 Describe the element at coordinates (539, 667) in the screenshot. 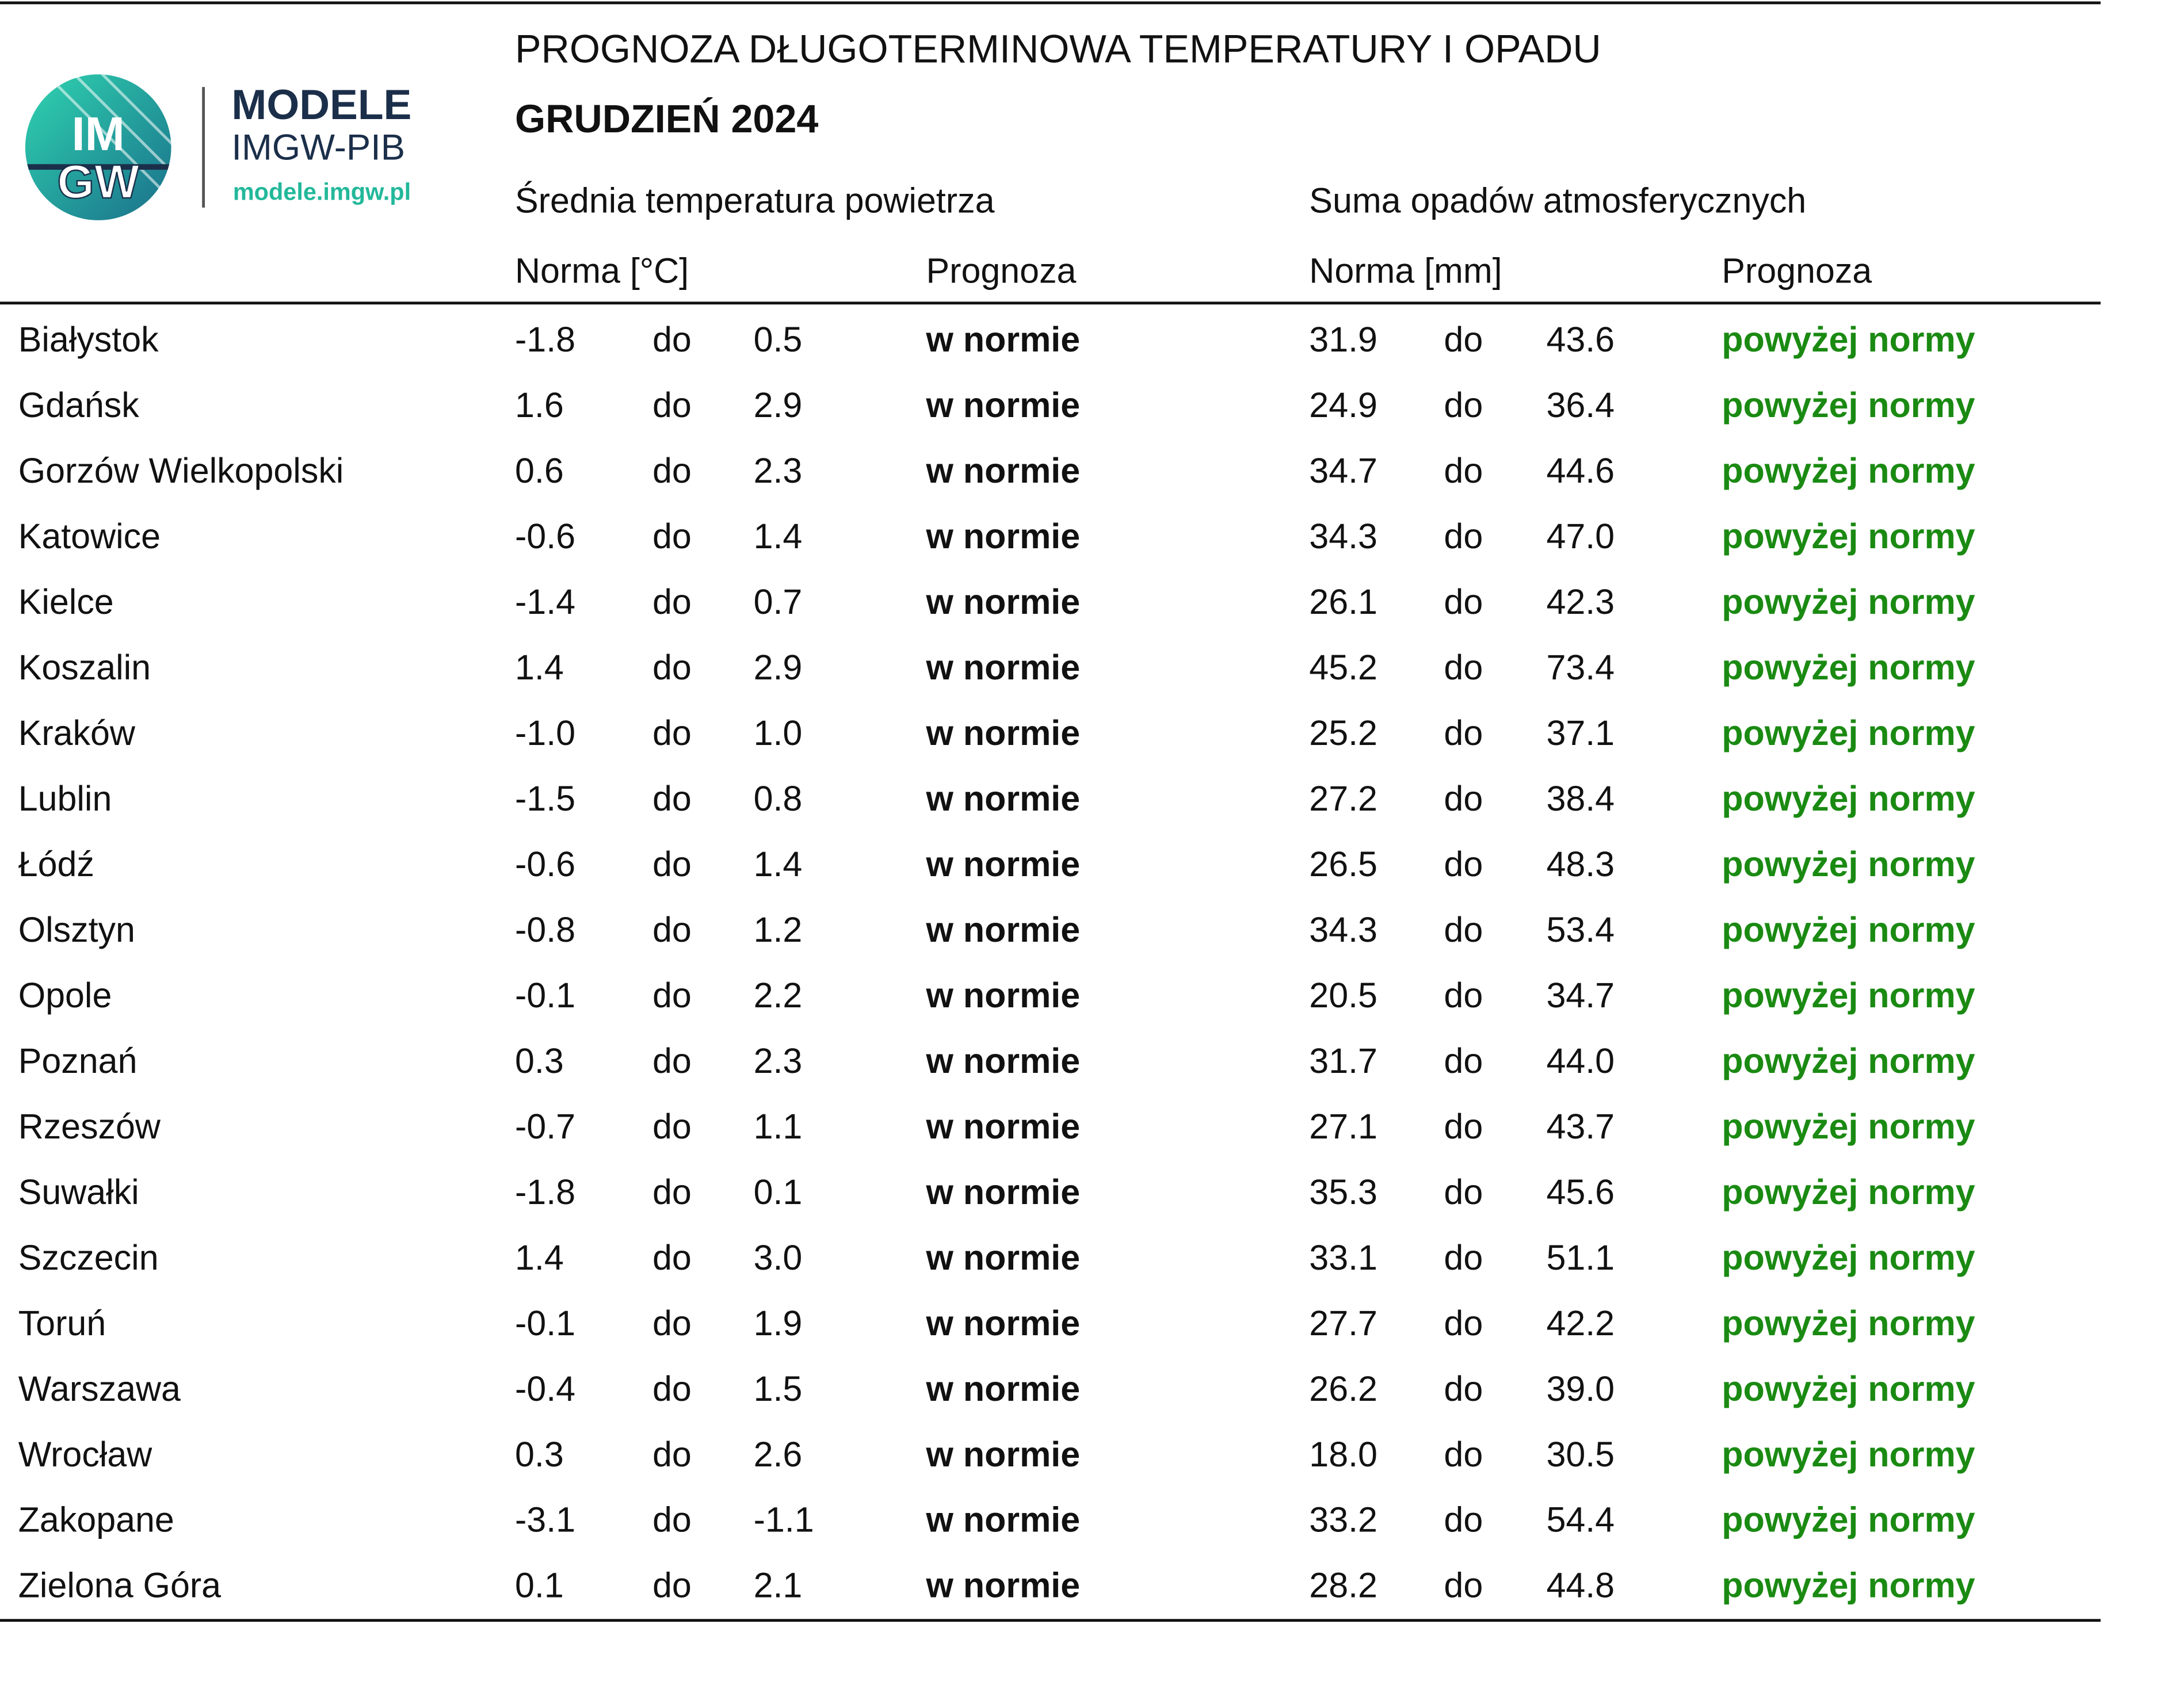

I see `temp-low: 1.4` at that location.